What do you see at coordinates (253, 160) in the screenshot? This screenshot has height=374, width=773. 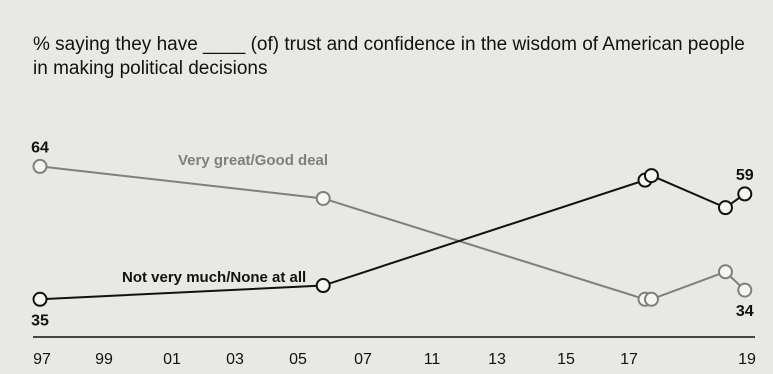 I see `series-label-very-great-good-deal: Very great/Good deal` at bounding box center [253, 160].